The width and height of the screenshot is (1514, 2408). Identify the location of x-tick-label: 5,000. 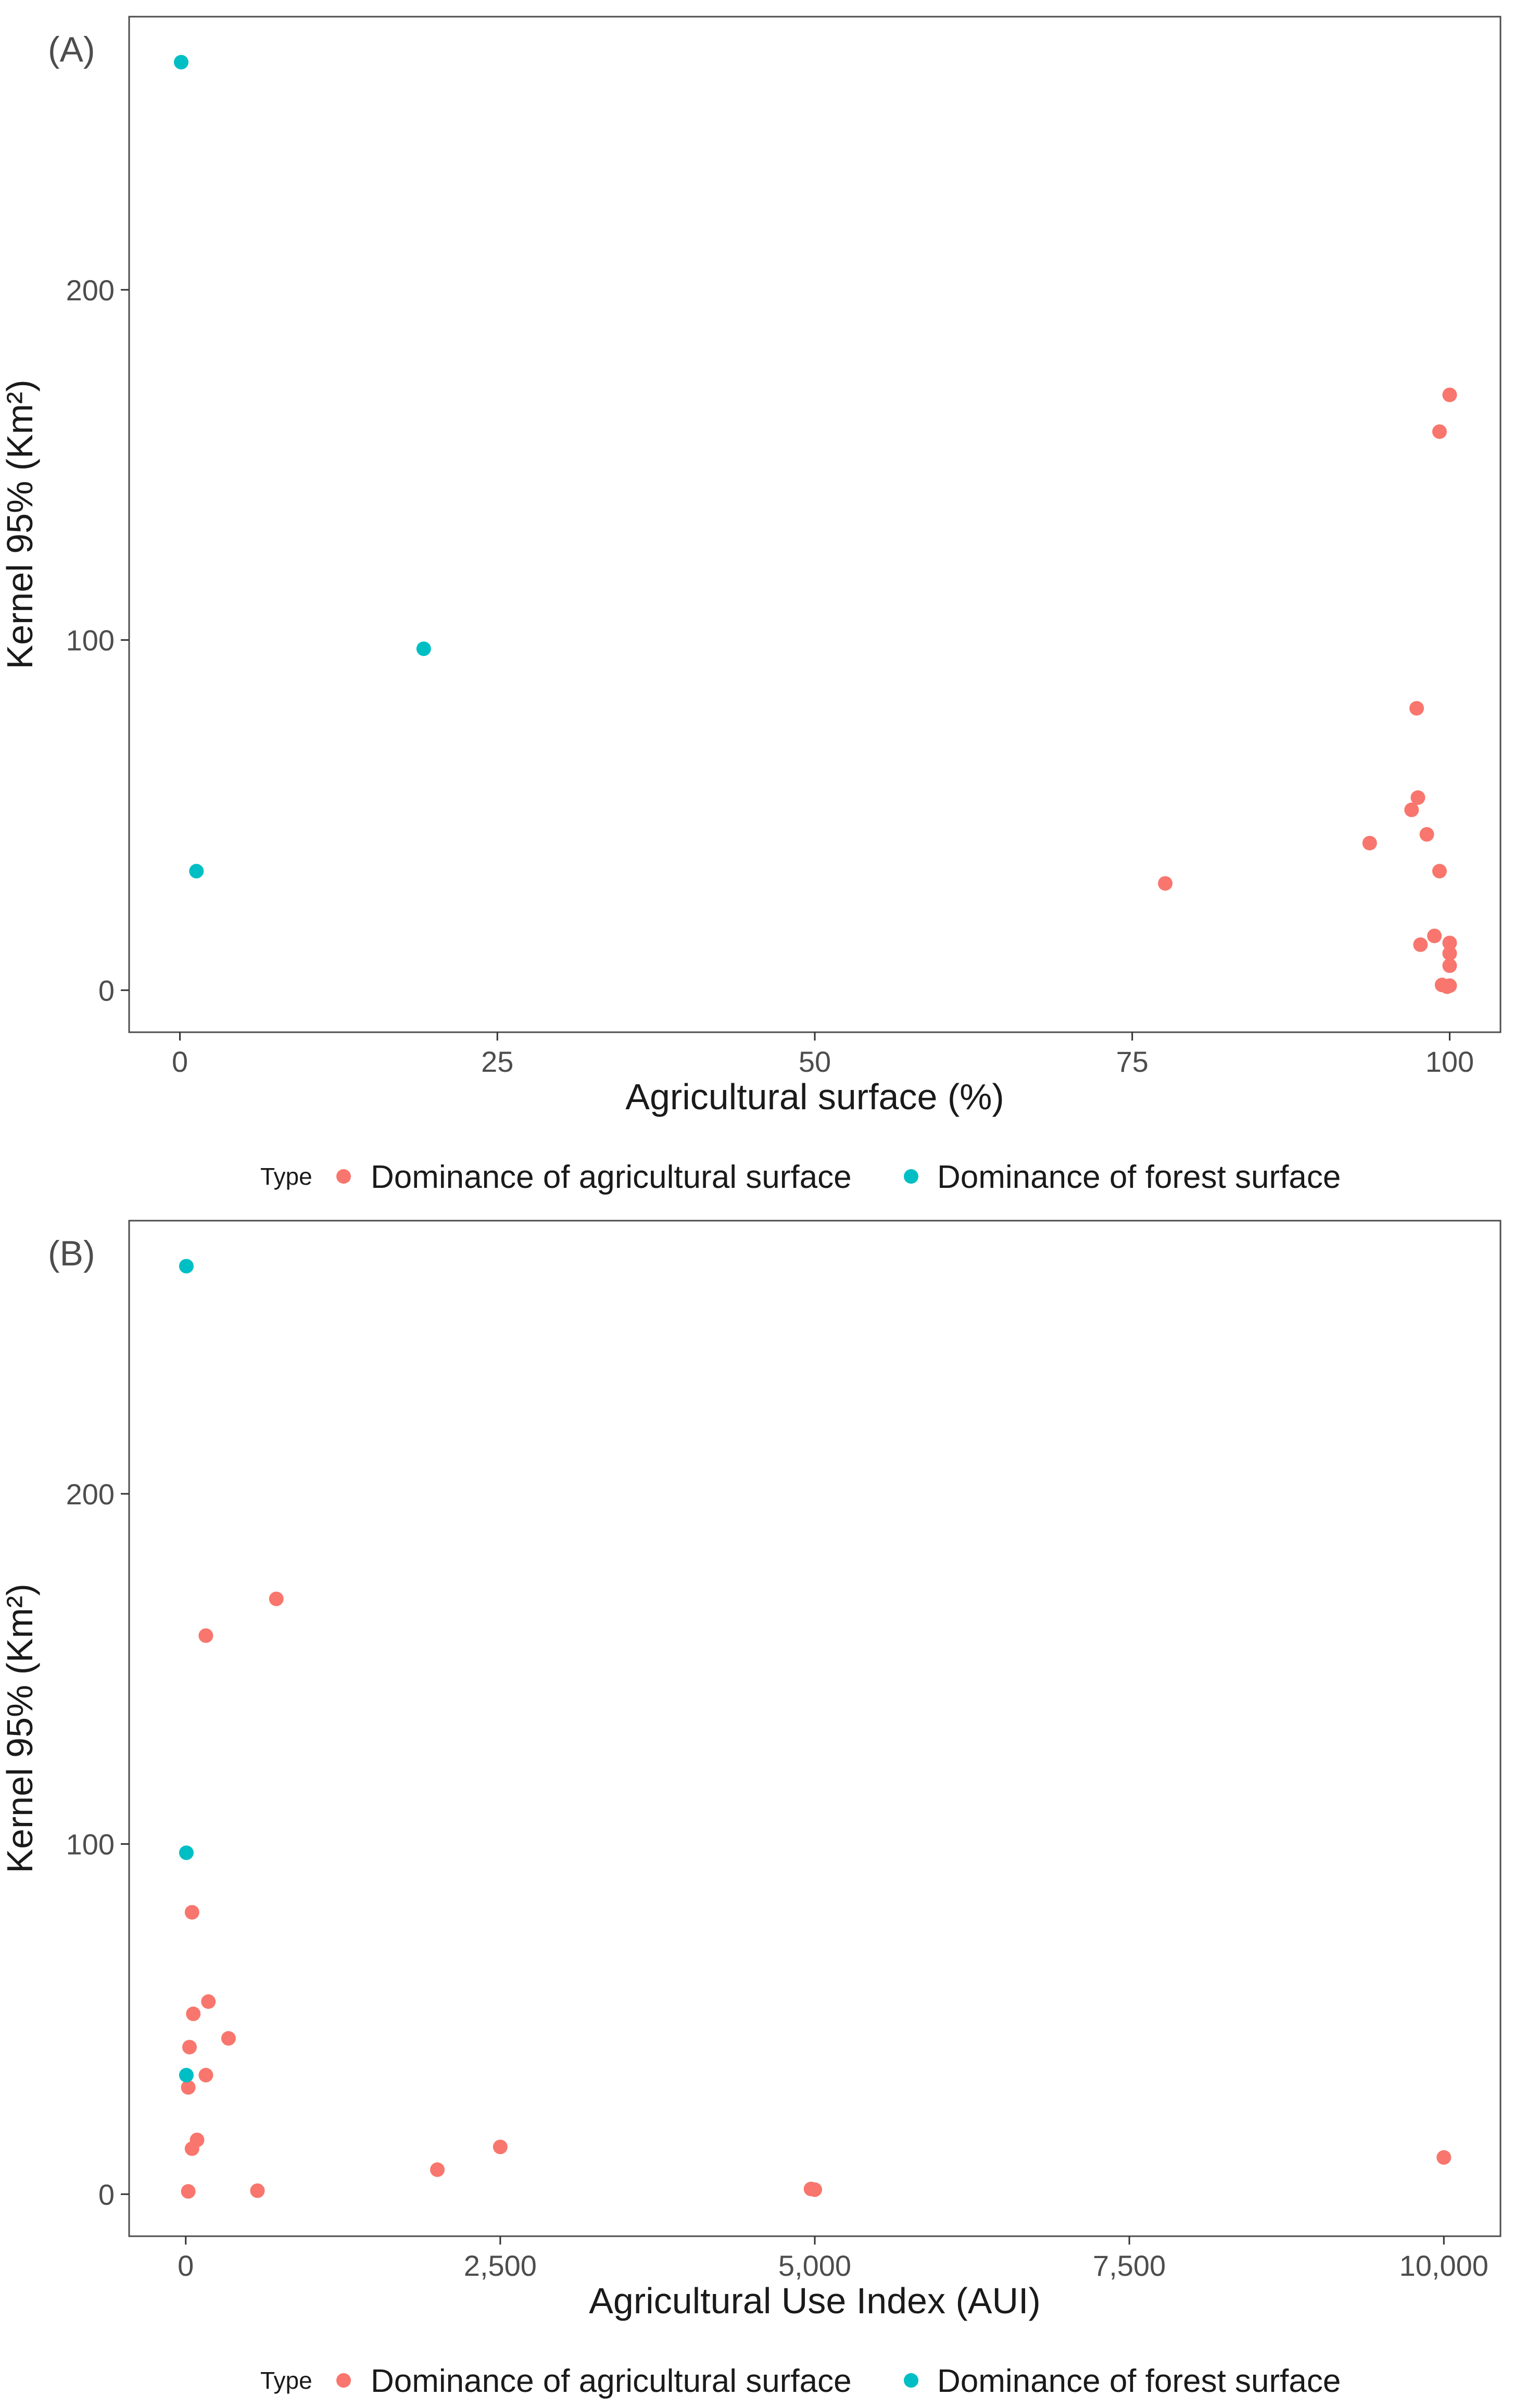
(814, 2265).